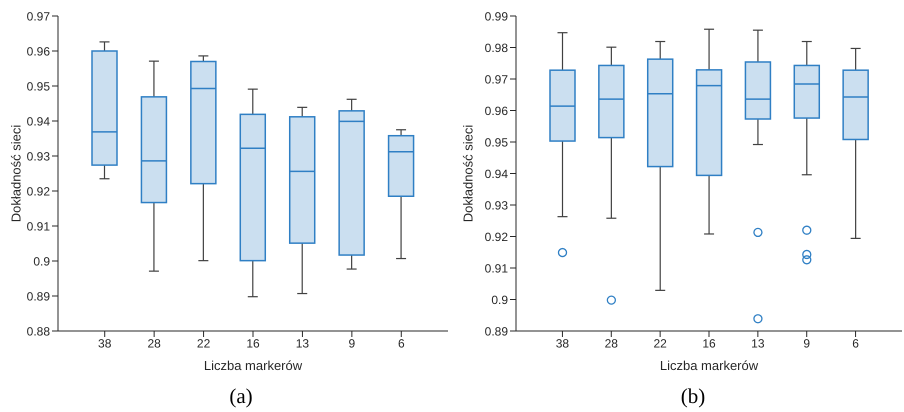 This screenshot has width=904, height=412. Describe the element at coordinates (496, 47) in the screenshot. I see `y-tick-label: 0.98` at that location.